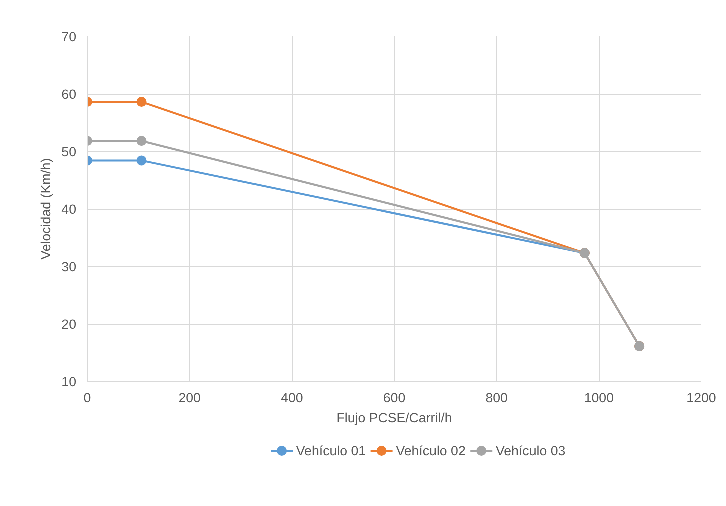 Image resolution: width=726 pixels, height=506 pixels. What do you see at coordinates (46, 209) in the screenshot?
I see `y-axis-title: Velocidad (Km/h)` at bounding box center [46, 209].